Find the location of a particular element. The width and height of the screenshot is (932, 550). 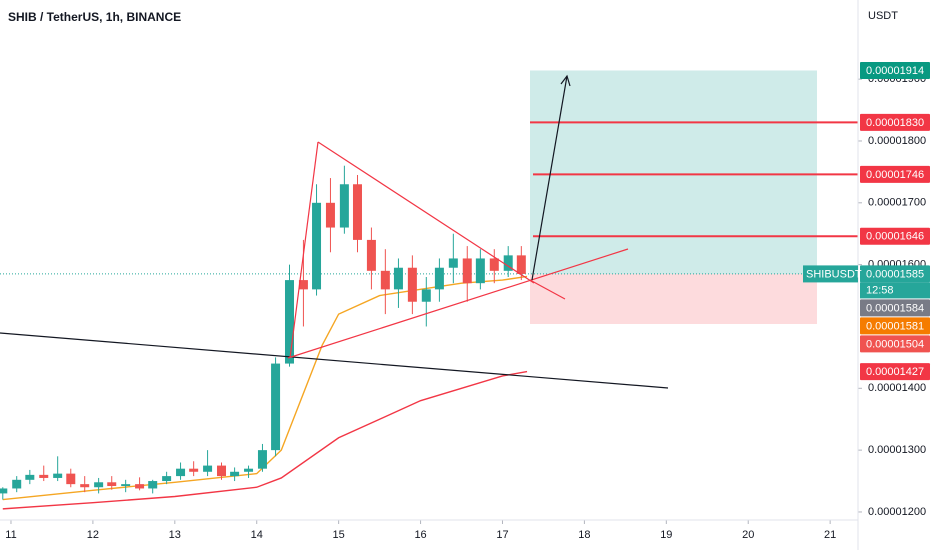

x-tick-label: 14 is located at coordinates (257, 535).